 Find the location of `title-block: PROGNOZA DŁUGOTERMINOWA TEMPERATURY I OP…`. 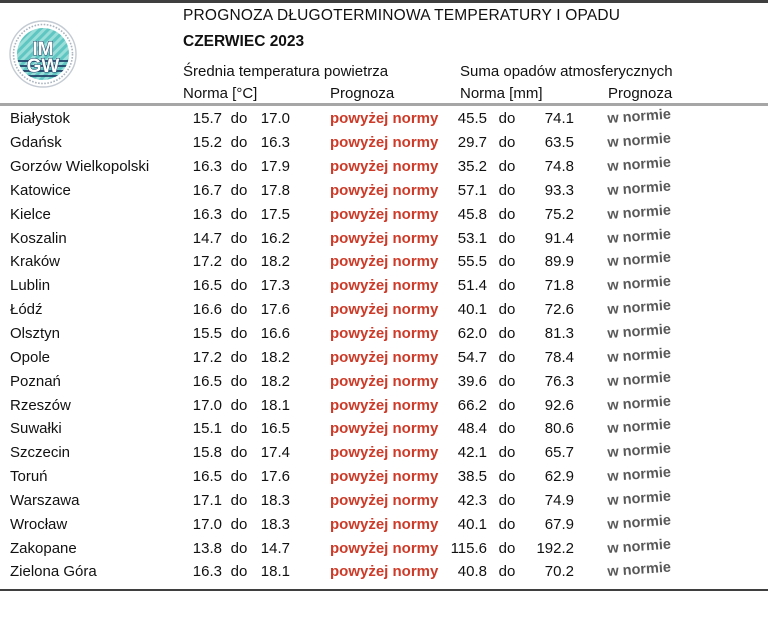

title-block: PROGNOZA DŁUGOTERMINOWA TEMPERATURY I OP… is located at coordinates (401, 29).